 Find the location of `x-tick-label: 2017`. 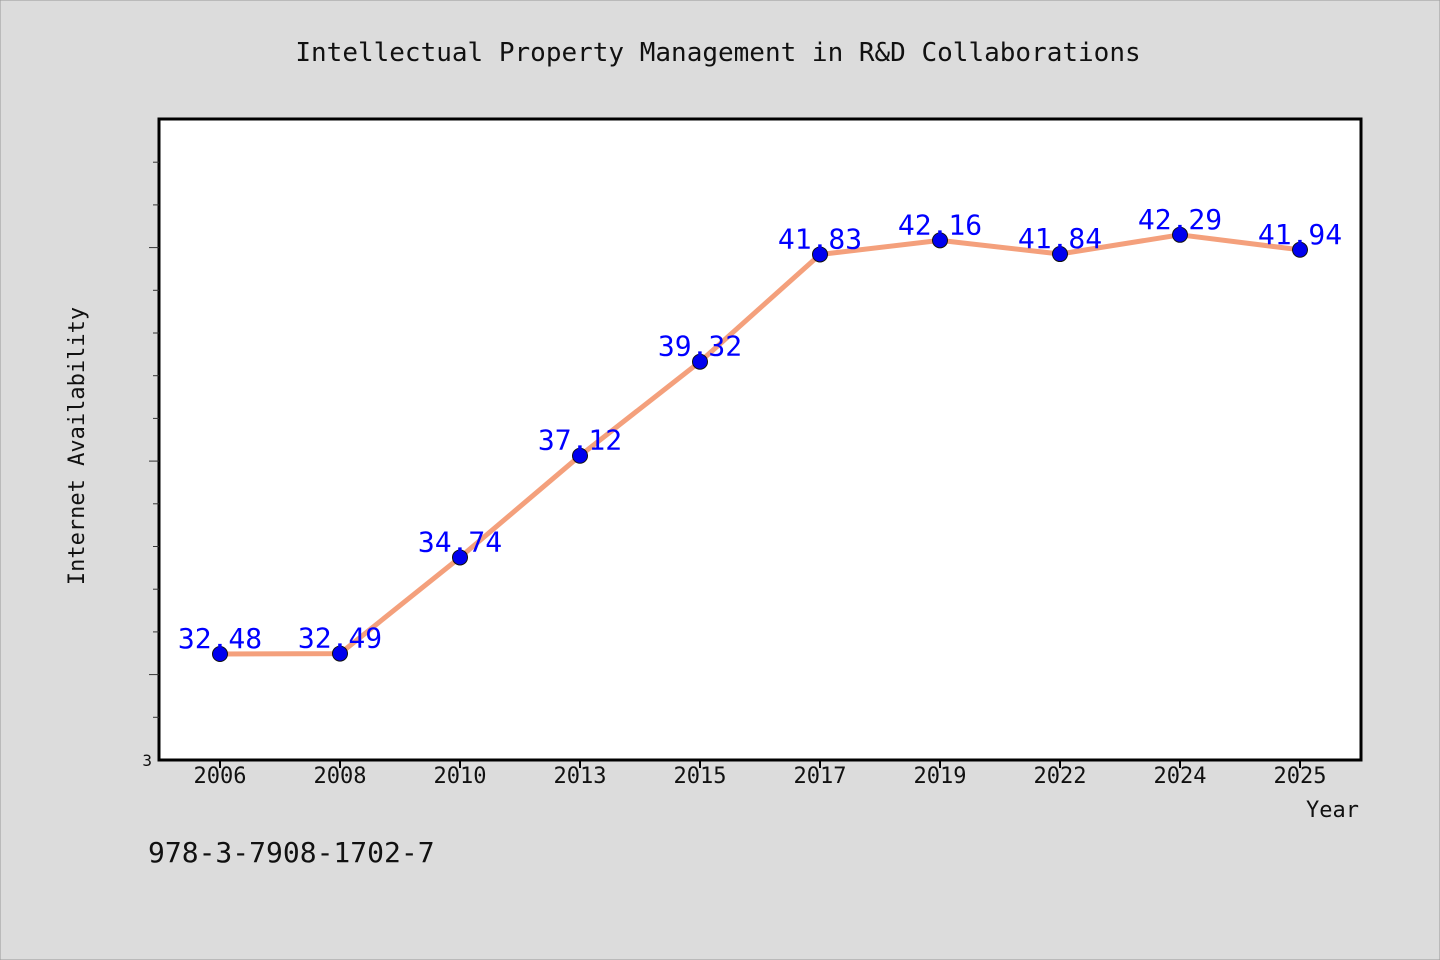

x-tick-label: 2017 is located at coordinates (820, 776).